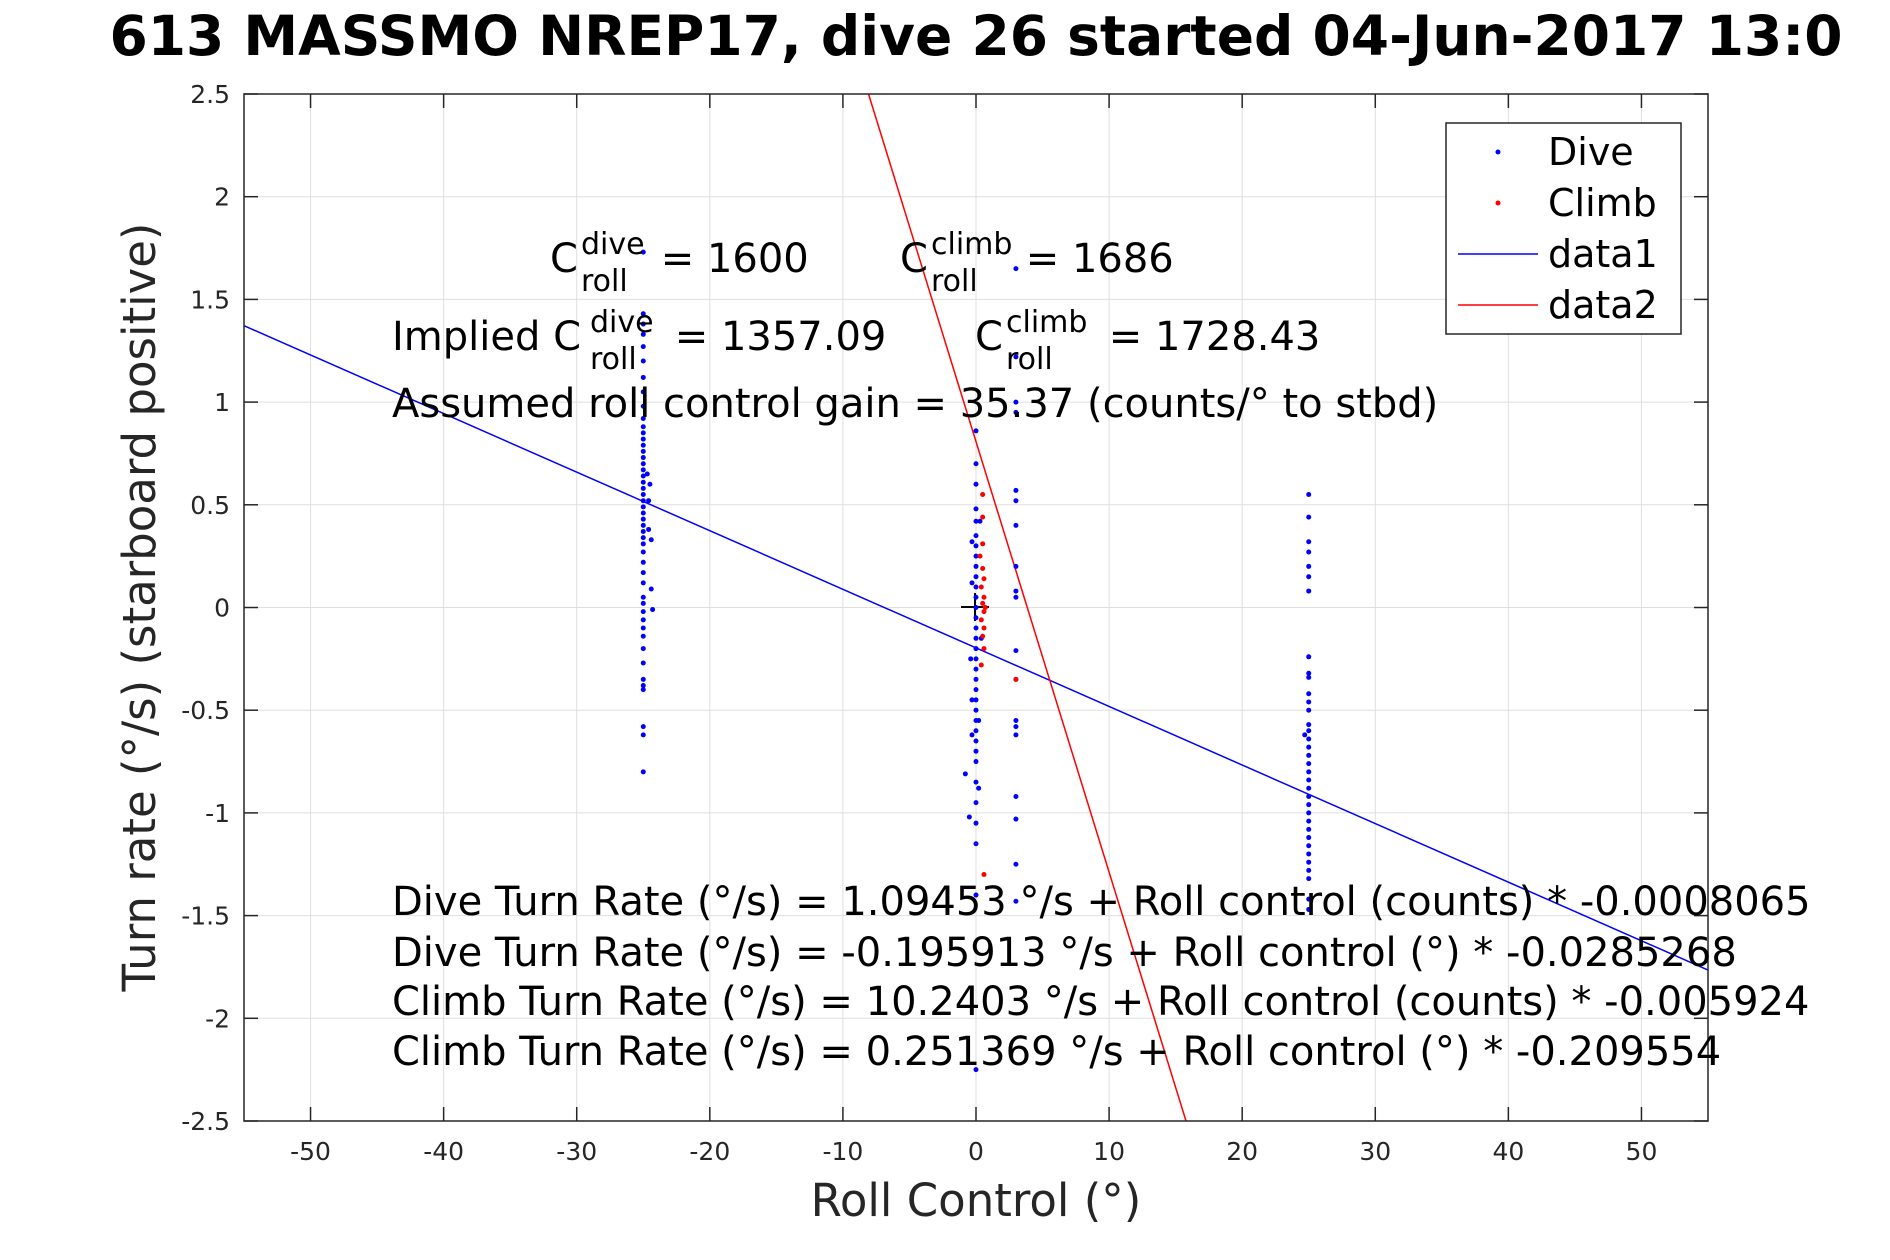 The height and width of the screenshot is (1260, 1890). What do you see at coordinates (217, 1018) in the screenshot?
I see `y-tick-label: -2` at bounding box center [217, 1018].